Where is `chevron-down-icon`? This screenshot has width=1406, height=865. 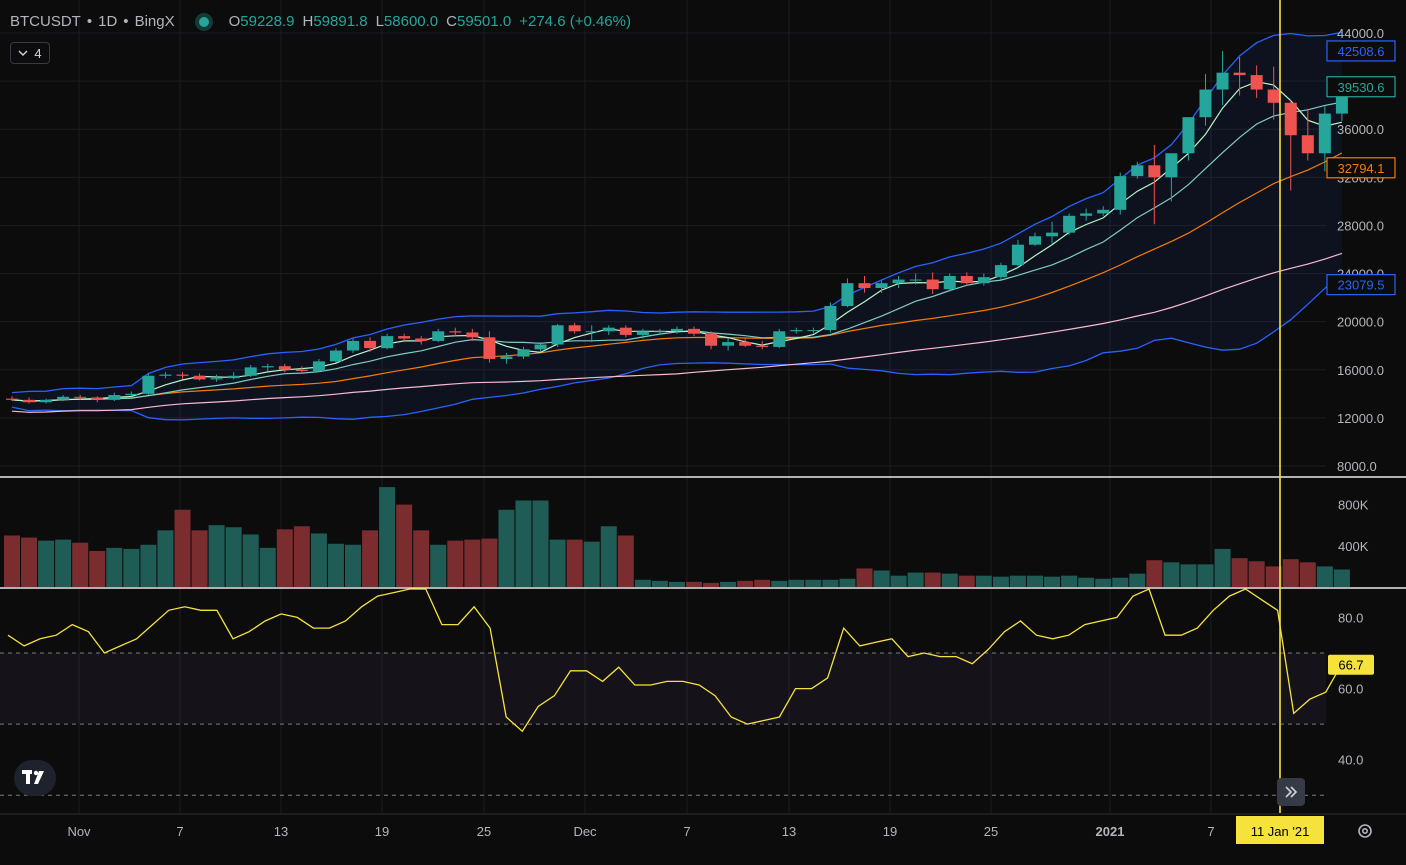
chevron-down-icon is located at coordinates (23, 53).